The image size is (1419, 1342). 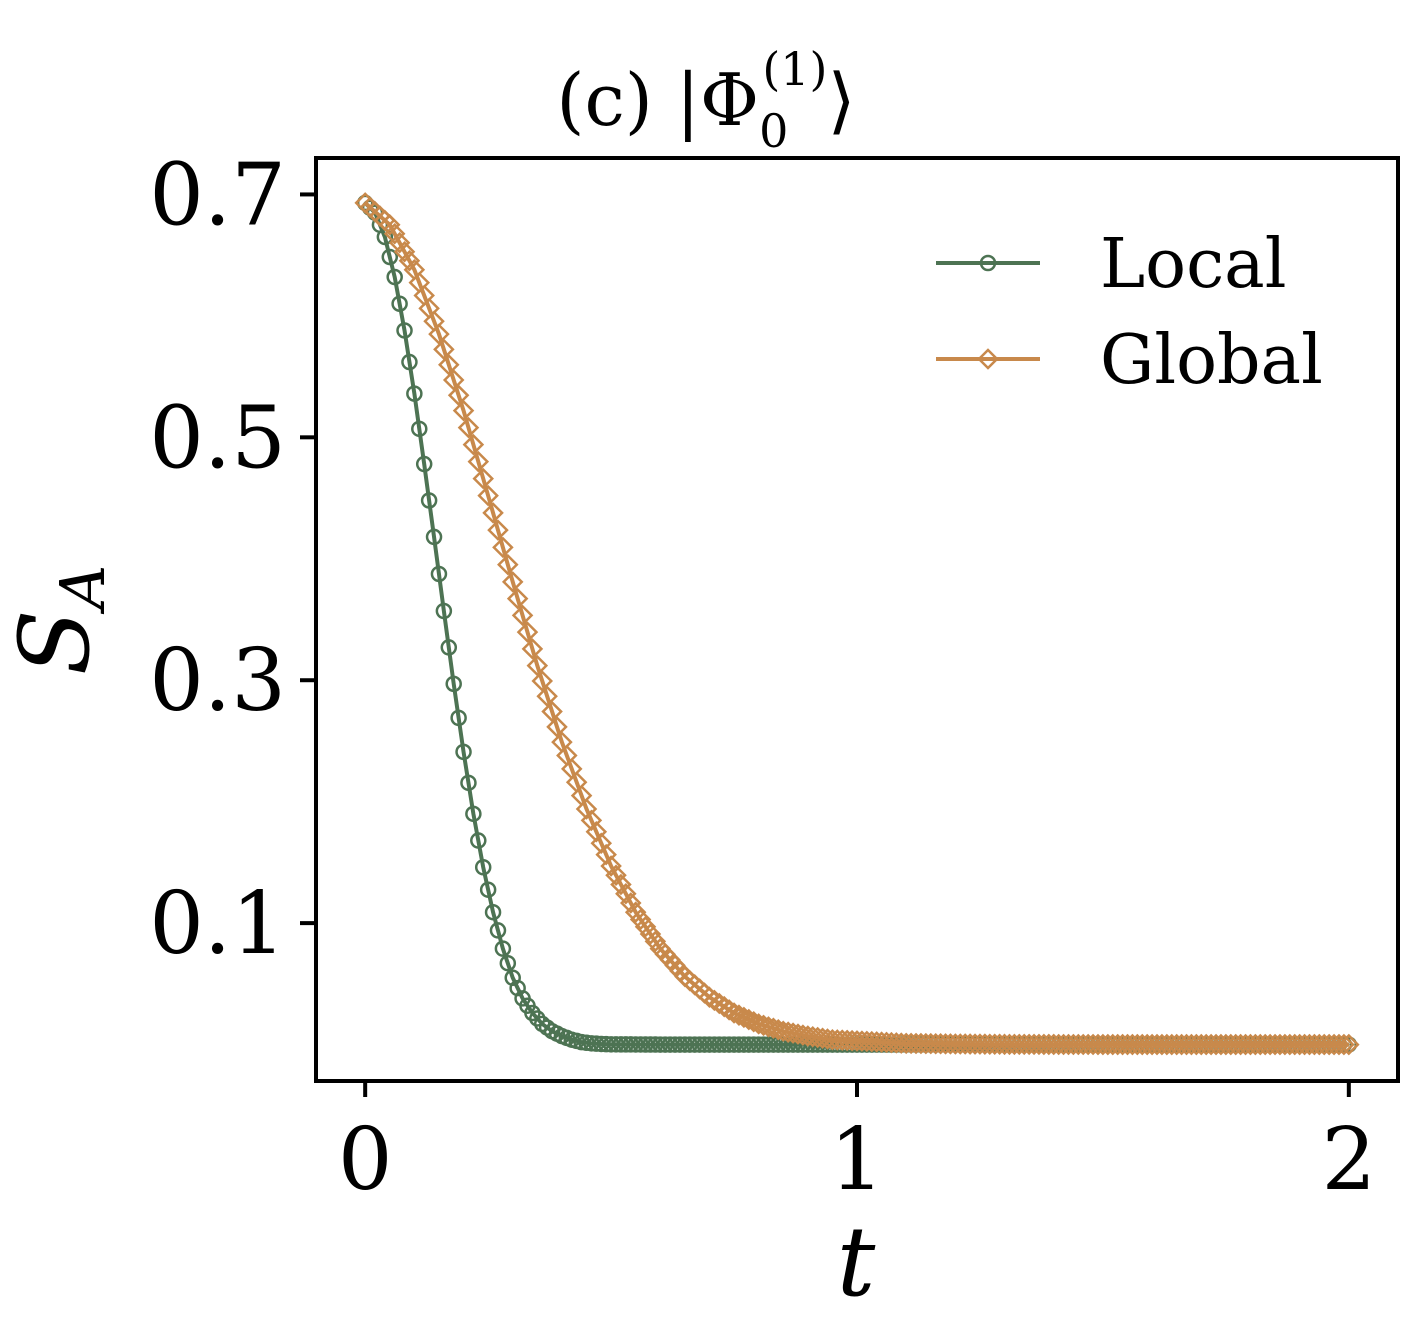 I want to click on chart-title: (c) |Φ0 (1)⟩, so click(x=705, y=100).